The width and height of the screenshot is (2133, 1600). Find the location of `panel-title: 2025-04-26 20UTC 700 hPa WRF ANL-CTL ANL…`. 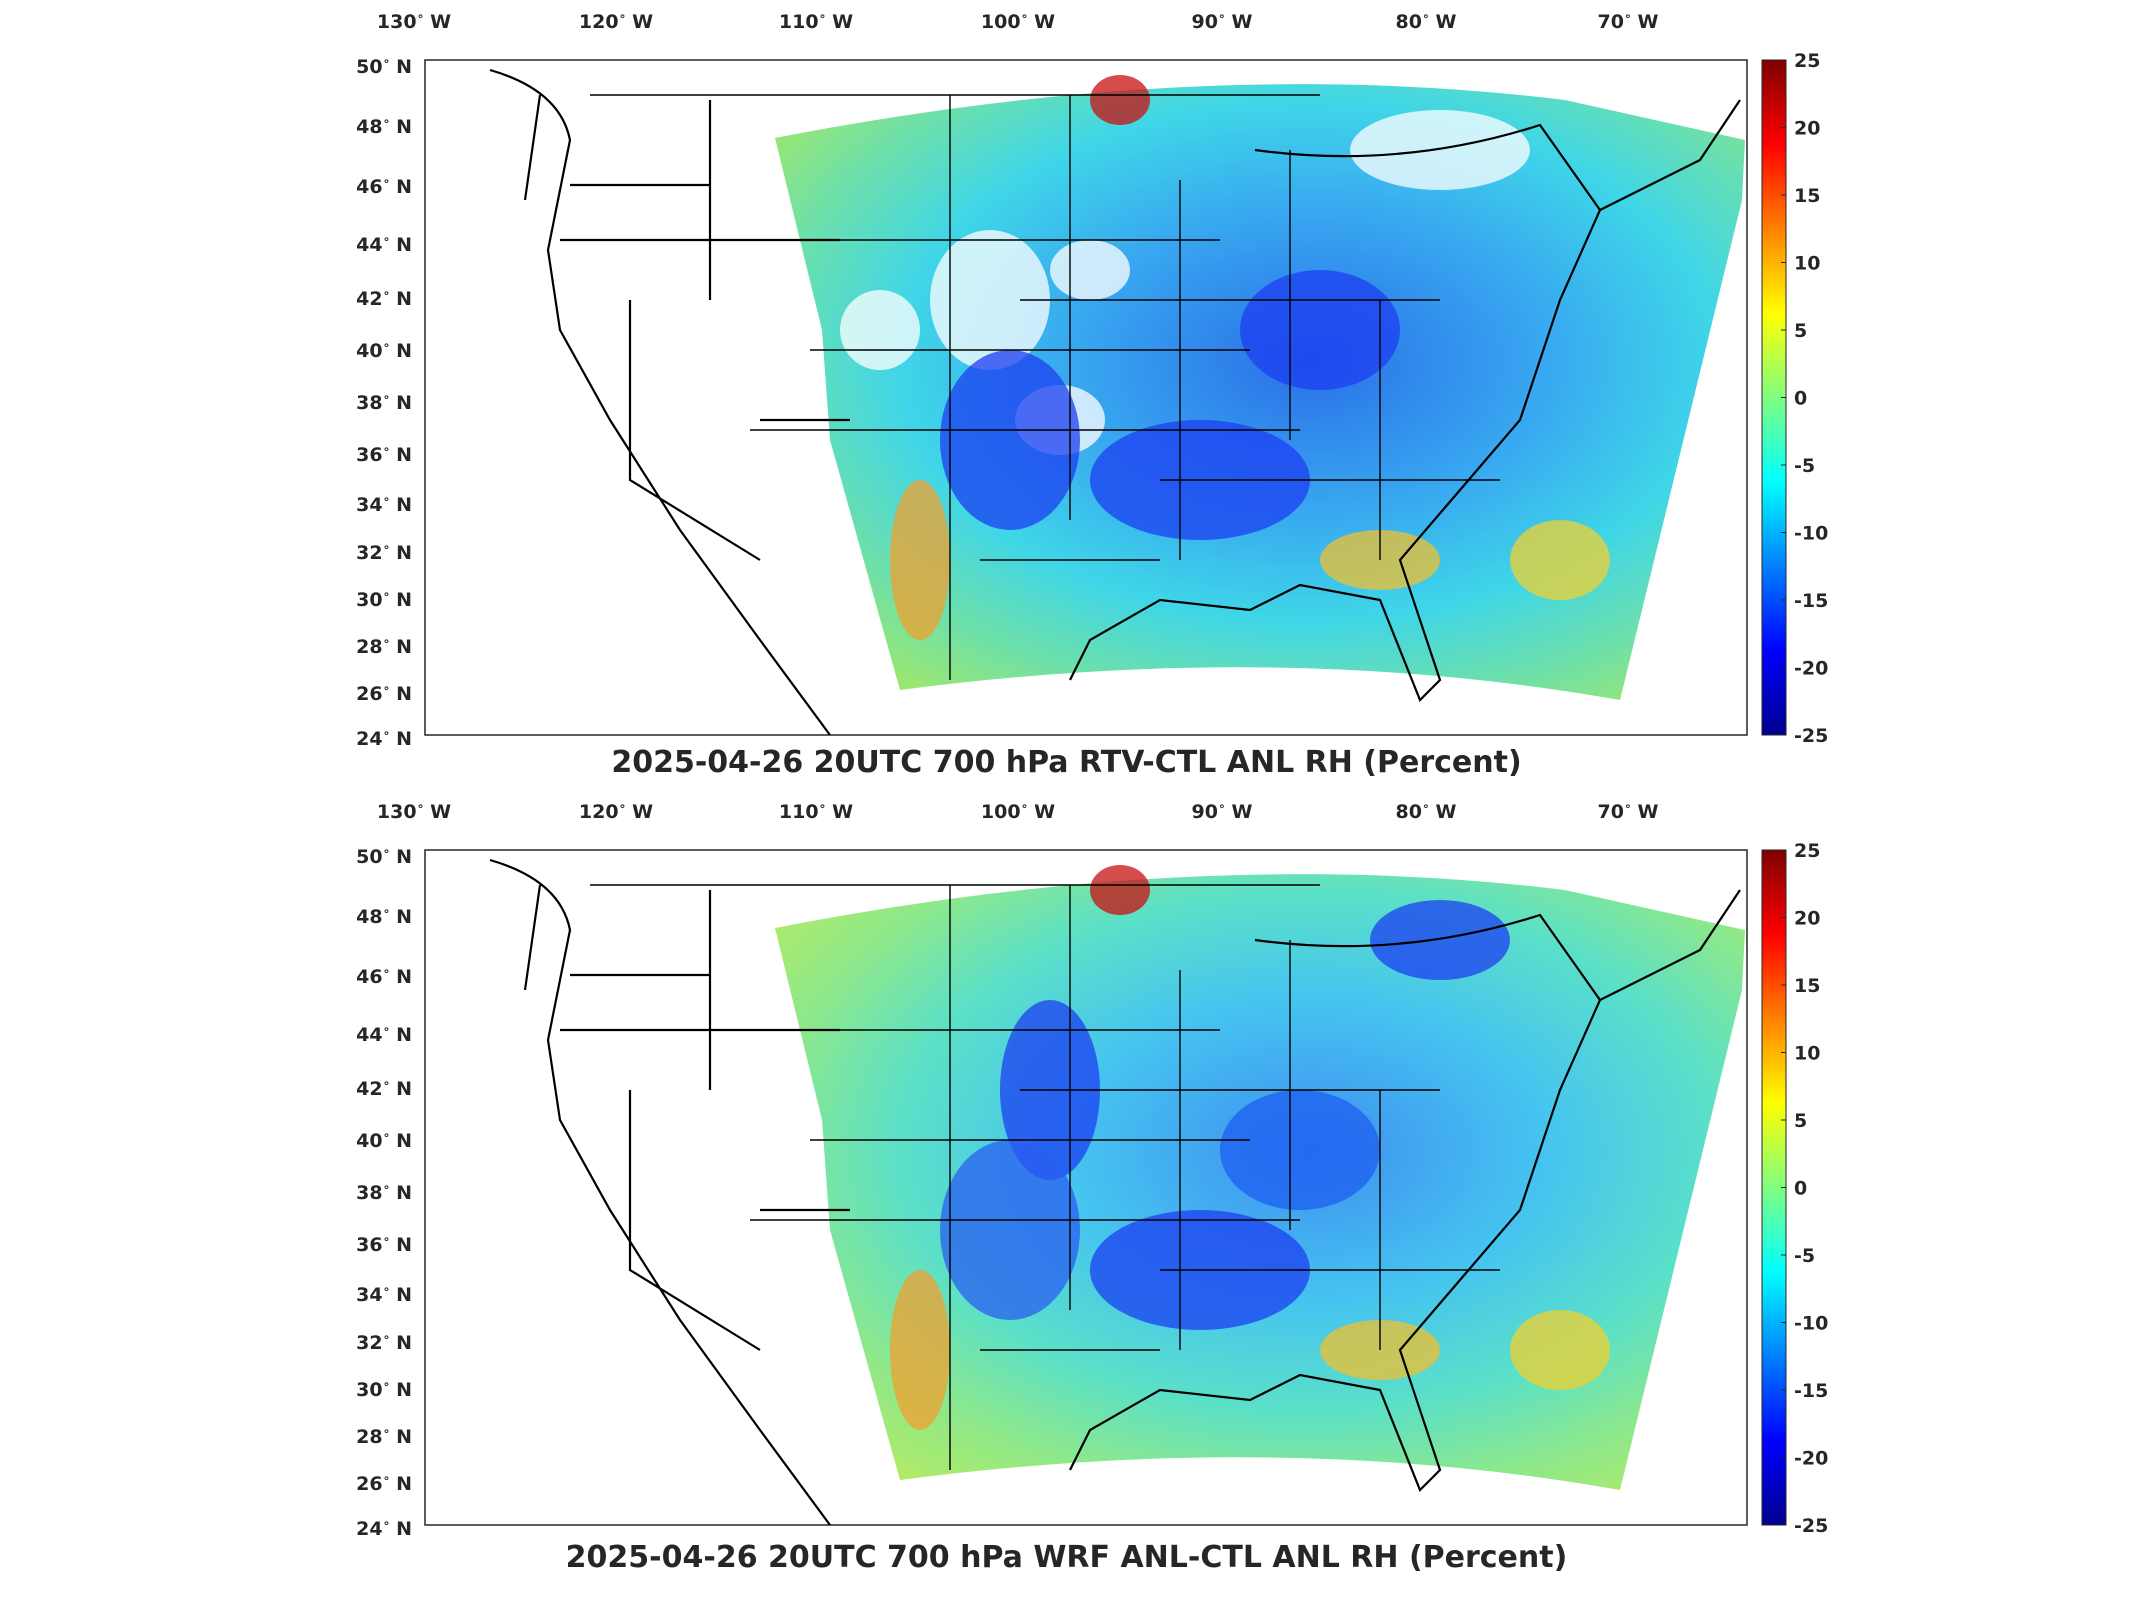

panel-title: 2025-04-26 20UTC 700 hPa WRF ANL-CTL ANL… is located at coordinates (1066, 1557).